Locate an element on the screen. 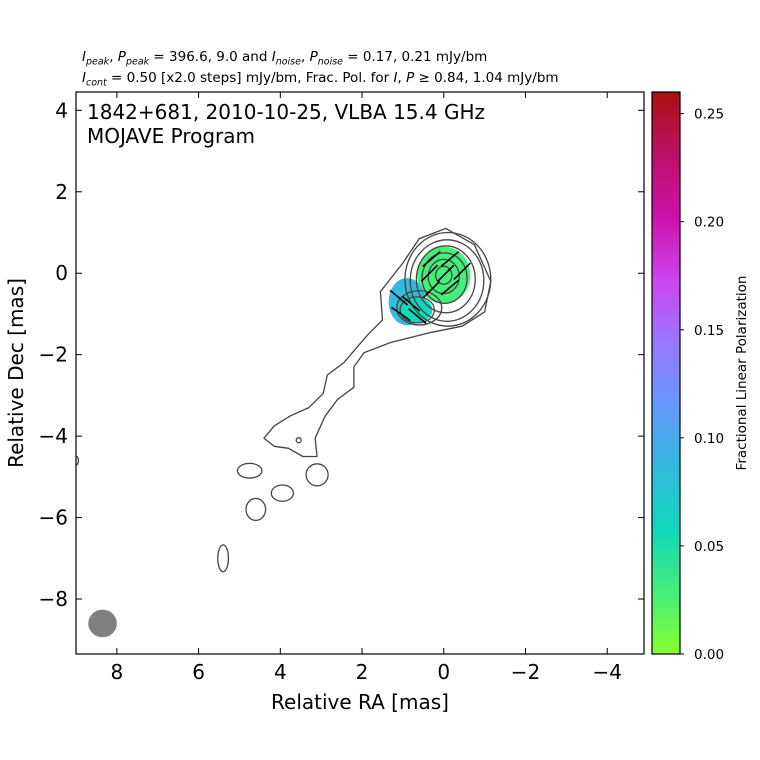 The height and width of the screenshot is (760, 760). peak-values: = 396.6, 9.0 and is located at coordinates (210, 57).